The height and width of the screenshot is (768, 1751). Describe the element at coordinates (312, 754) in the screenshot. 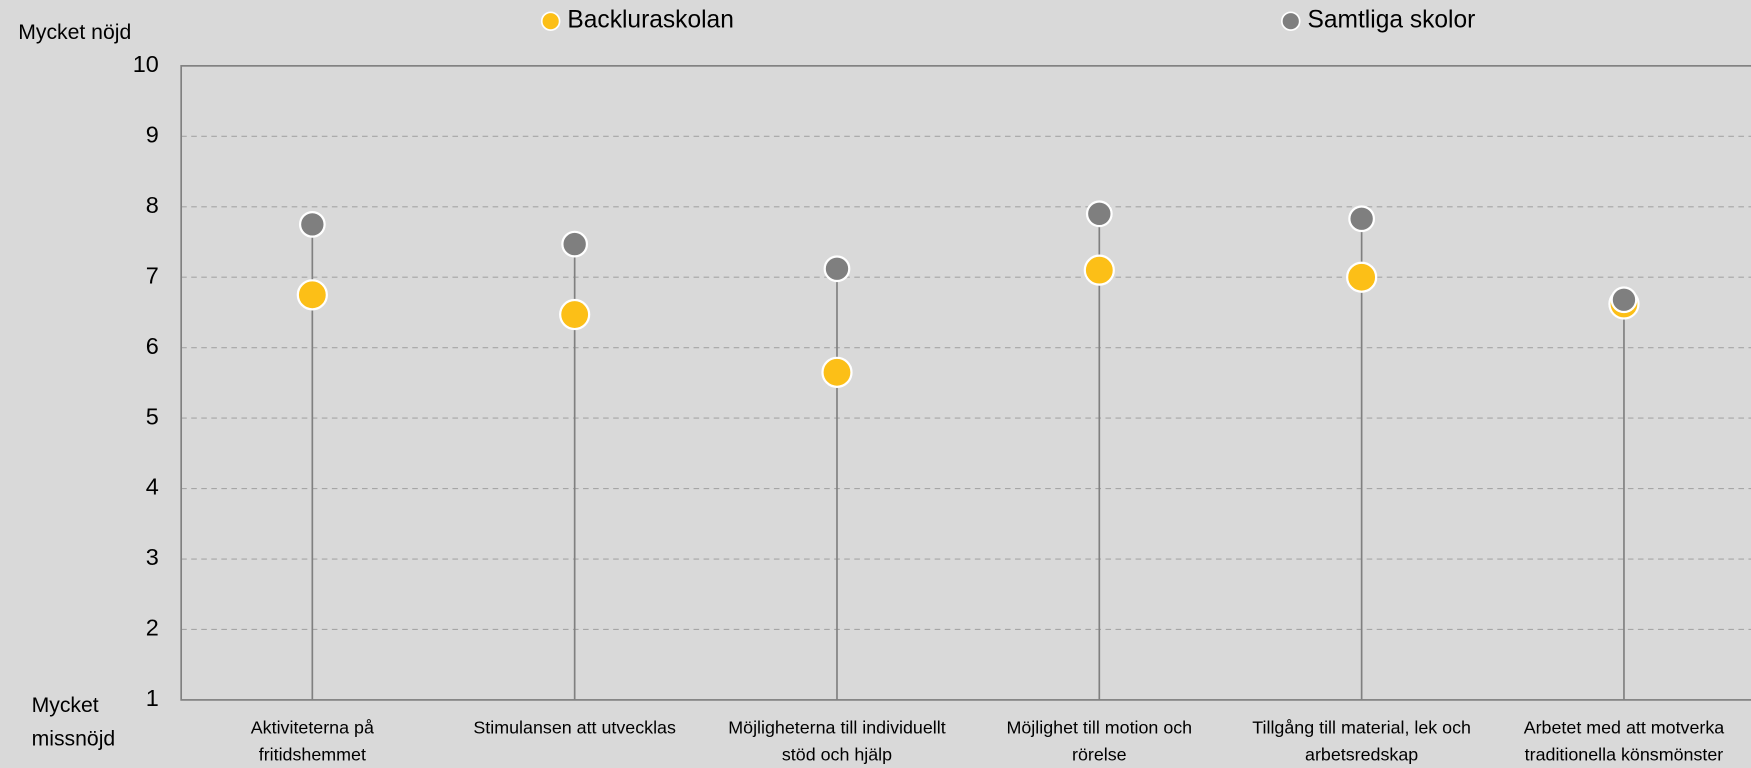

I see `x-tick-label: fritidshemmet` at that location.